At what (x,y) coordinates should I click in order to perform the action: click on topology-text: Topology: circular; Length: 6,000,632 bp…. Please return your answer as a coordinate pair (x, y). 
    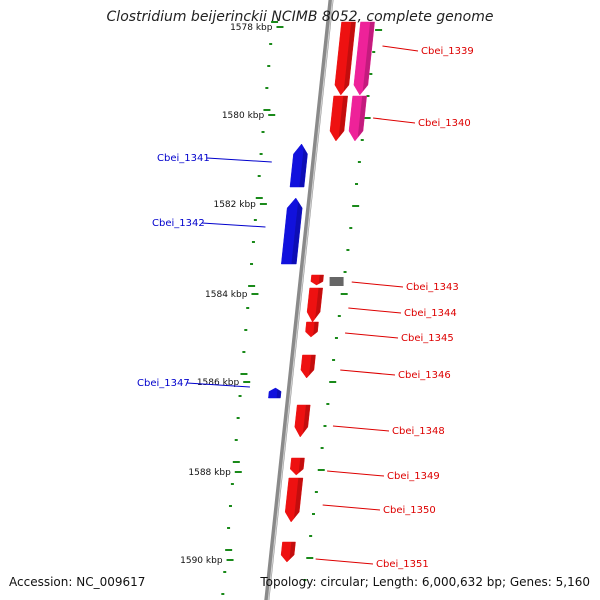
    Looking at the image, I should click on (425, 582).